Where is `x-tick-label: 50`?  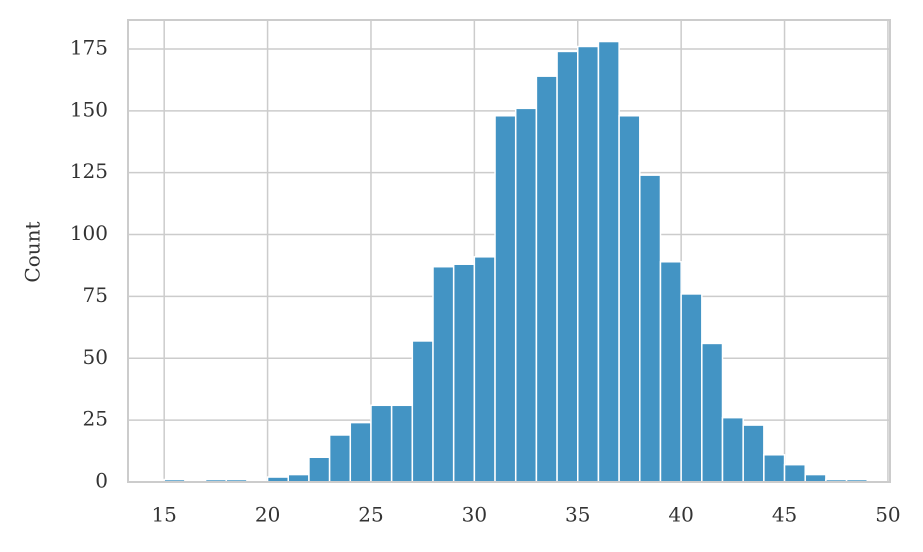
x-tick-label: 50 is located at coordinates (887, 515).